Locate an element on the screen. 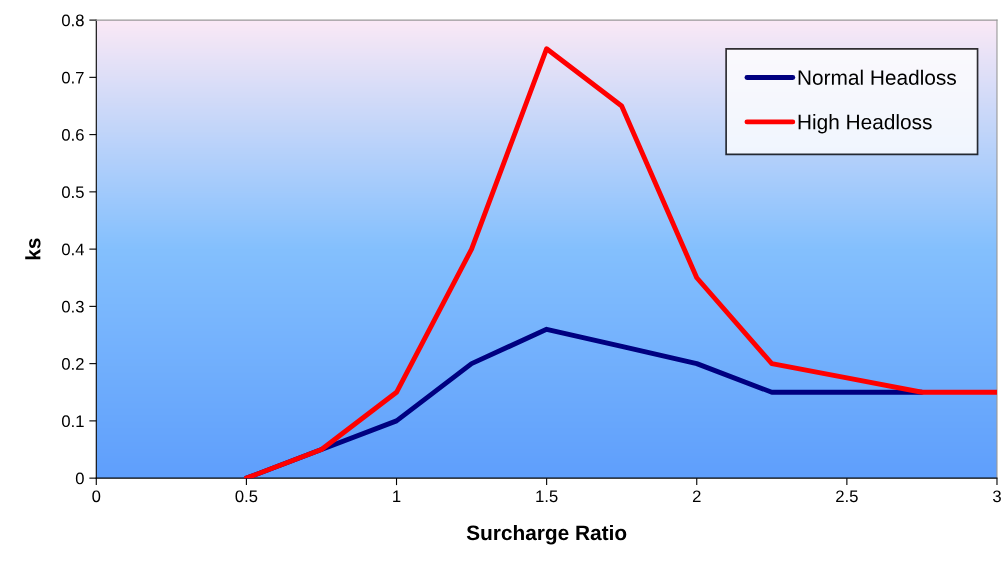 The image size is (1003, 574). y-tick-label: 0 is located at coordinates (79, 478).